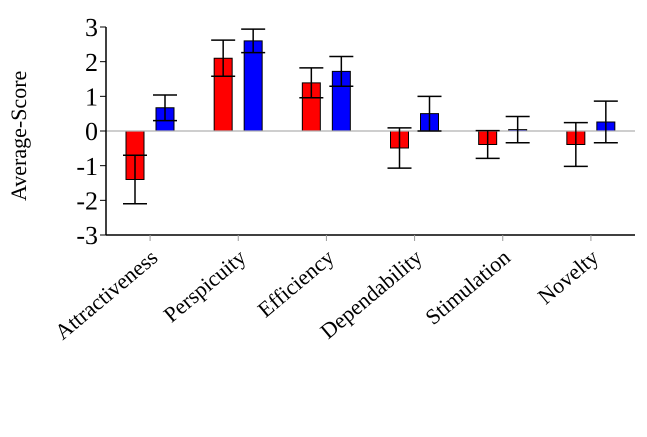 This screenshot has width=647, height=437. I want to click on y-tick-label: 3, so click(91, 27).